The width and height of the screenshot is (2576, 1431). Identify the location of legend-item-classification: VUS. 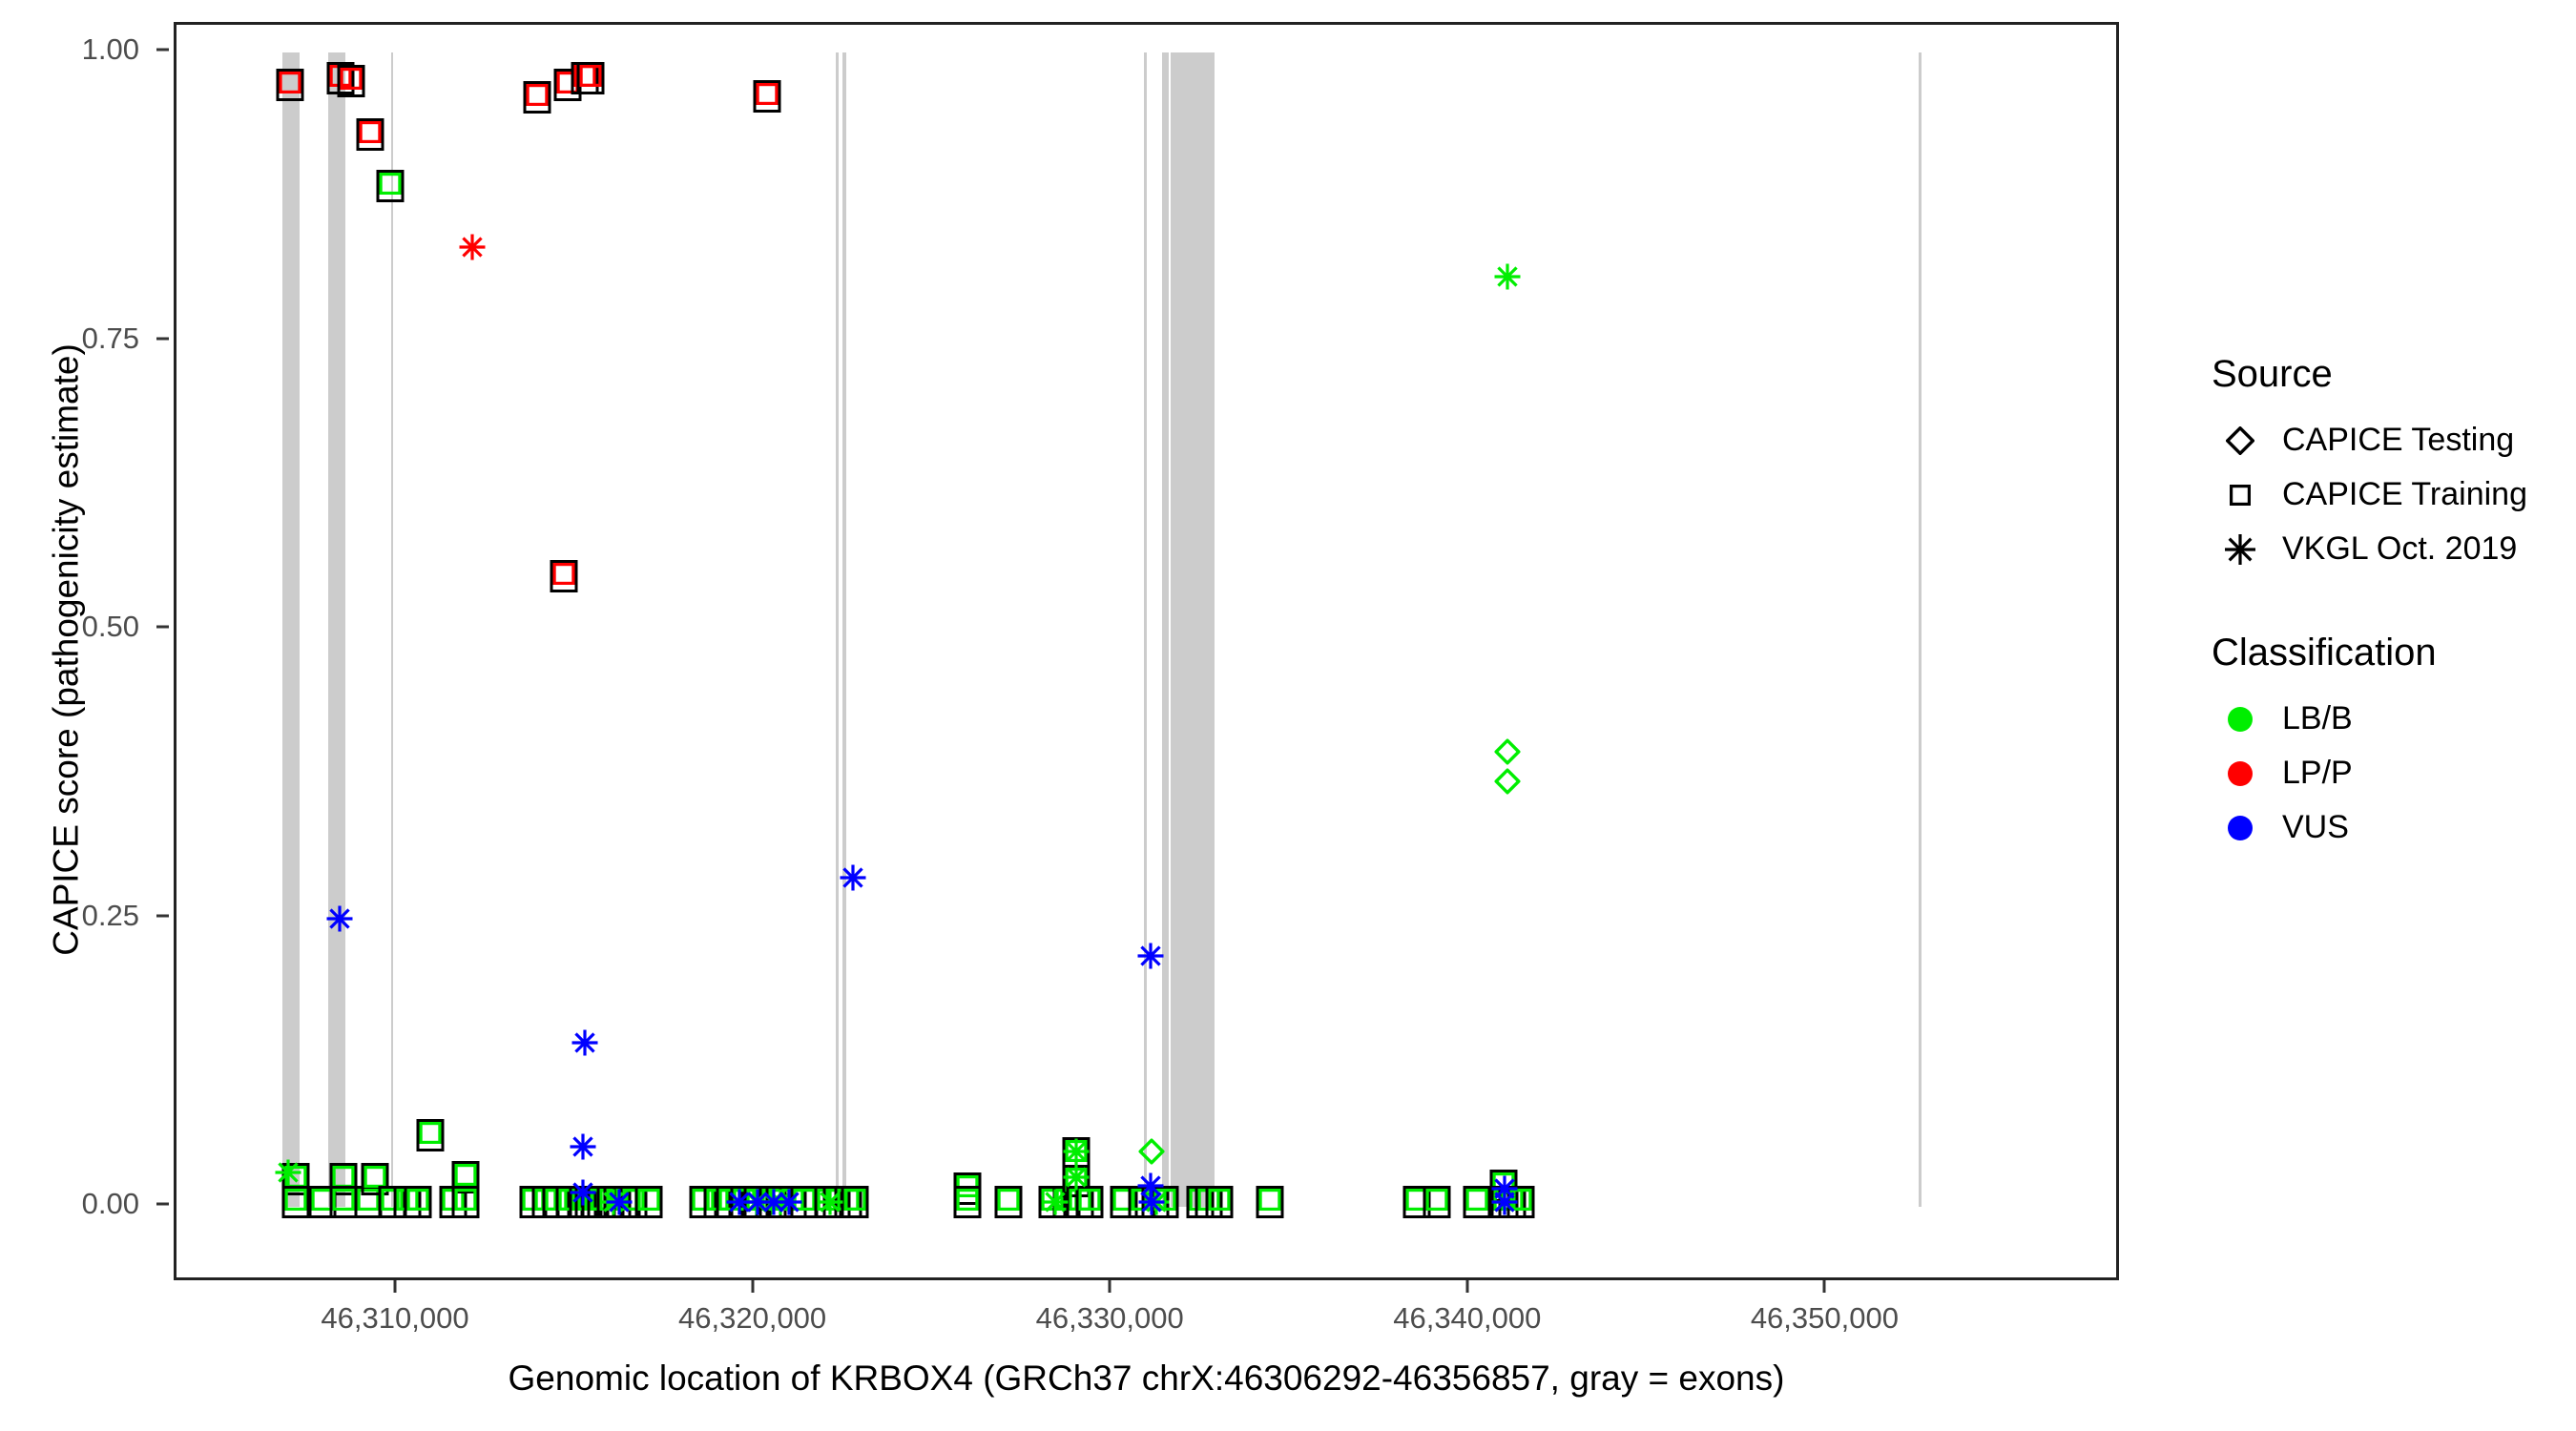
(2383, 827).